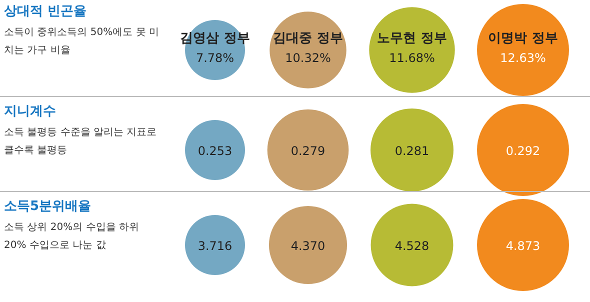 This screenshot has height=302, width=590. Describe the element at coordinates (308, 38) in the screenshot. I see `category-label: 김대중 정부` at that location.